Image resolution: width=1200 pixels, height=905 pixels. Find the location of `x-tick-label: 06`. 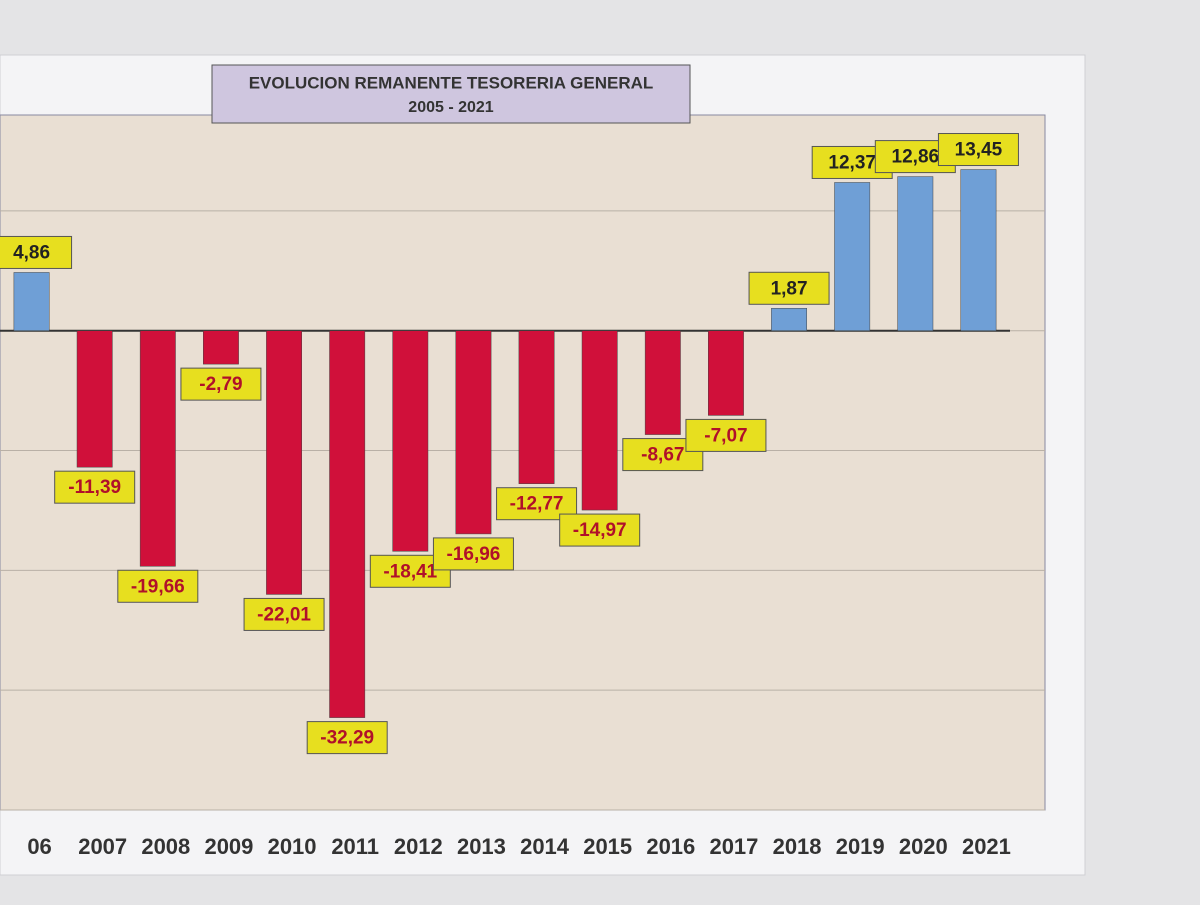

x-tick-label: 06 is located at coordinates (39, 846).